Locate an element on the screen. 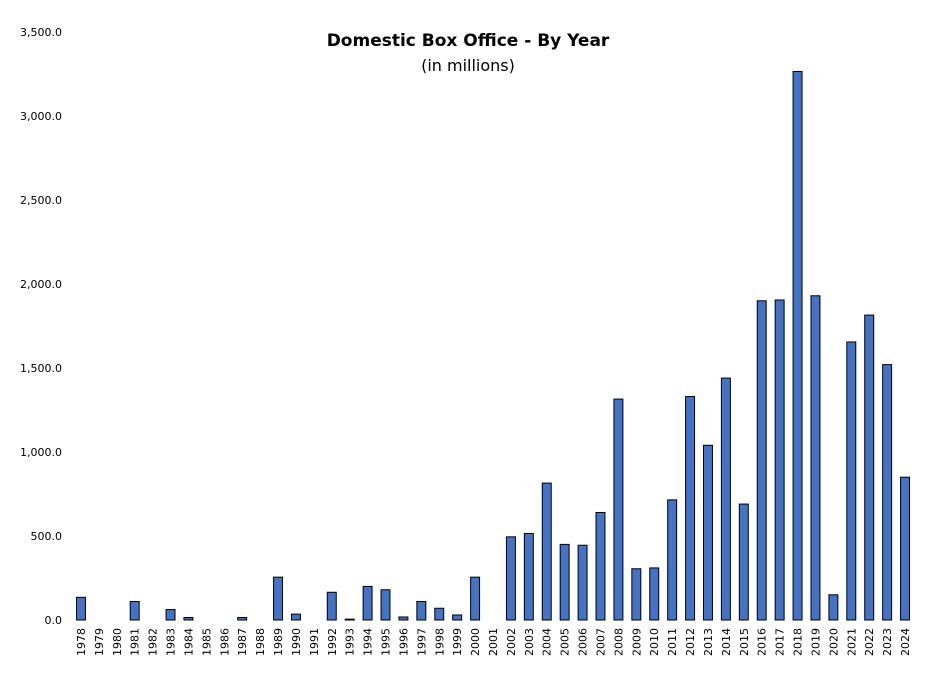 This screenshot has height=682, width=932. x-tick-label: 1988 is located at coordinates (260, 642).